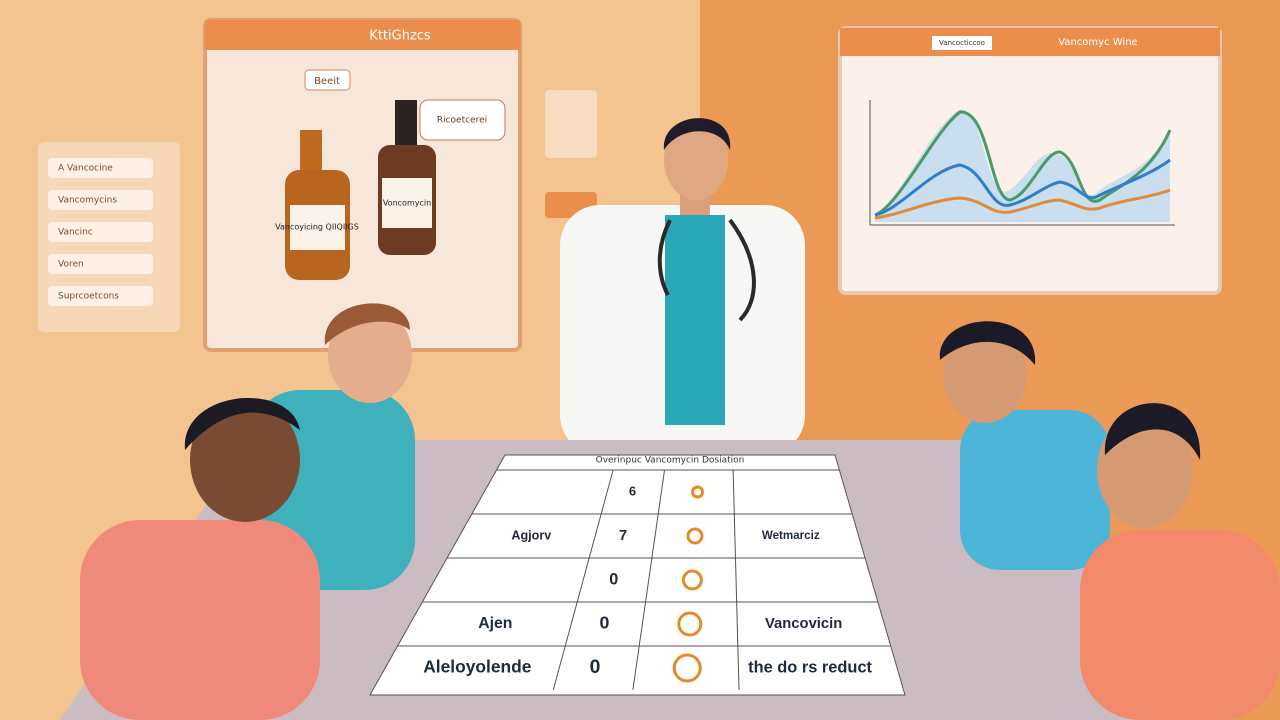 Image resolution: width=1280 pixels, height=720 pixels. What do you see at coordinates (791, 535) in the screenshot?
I see `result: Wetmarciz` at bounding box center [791, 535].